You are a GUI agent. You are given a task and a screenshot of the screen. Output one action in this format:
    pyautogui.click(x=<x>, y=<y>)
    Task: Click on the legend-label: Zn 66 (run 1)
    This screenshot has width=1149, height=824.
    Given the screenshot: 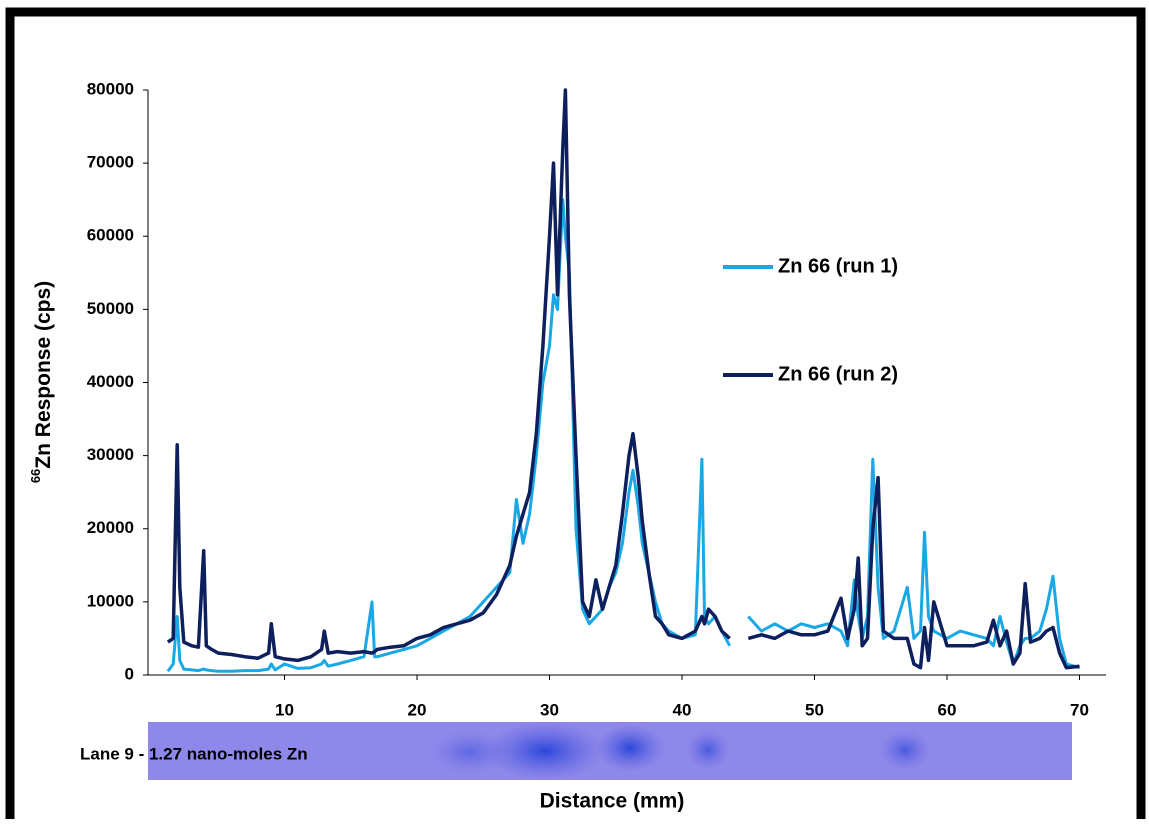 What is the action you would take?
    pyautogui.click(x=838, y=266)
    